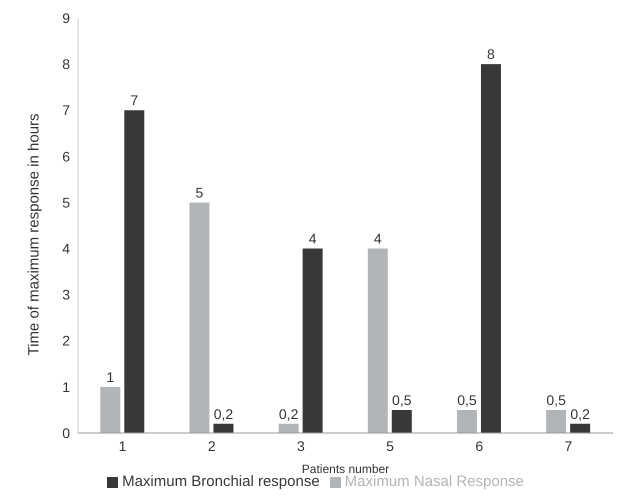 The image size is (641, 503). What do you see at coordinates (491, 54) in the screenshot?
I see `data-label: 8` at bounding box center [491, 54].